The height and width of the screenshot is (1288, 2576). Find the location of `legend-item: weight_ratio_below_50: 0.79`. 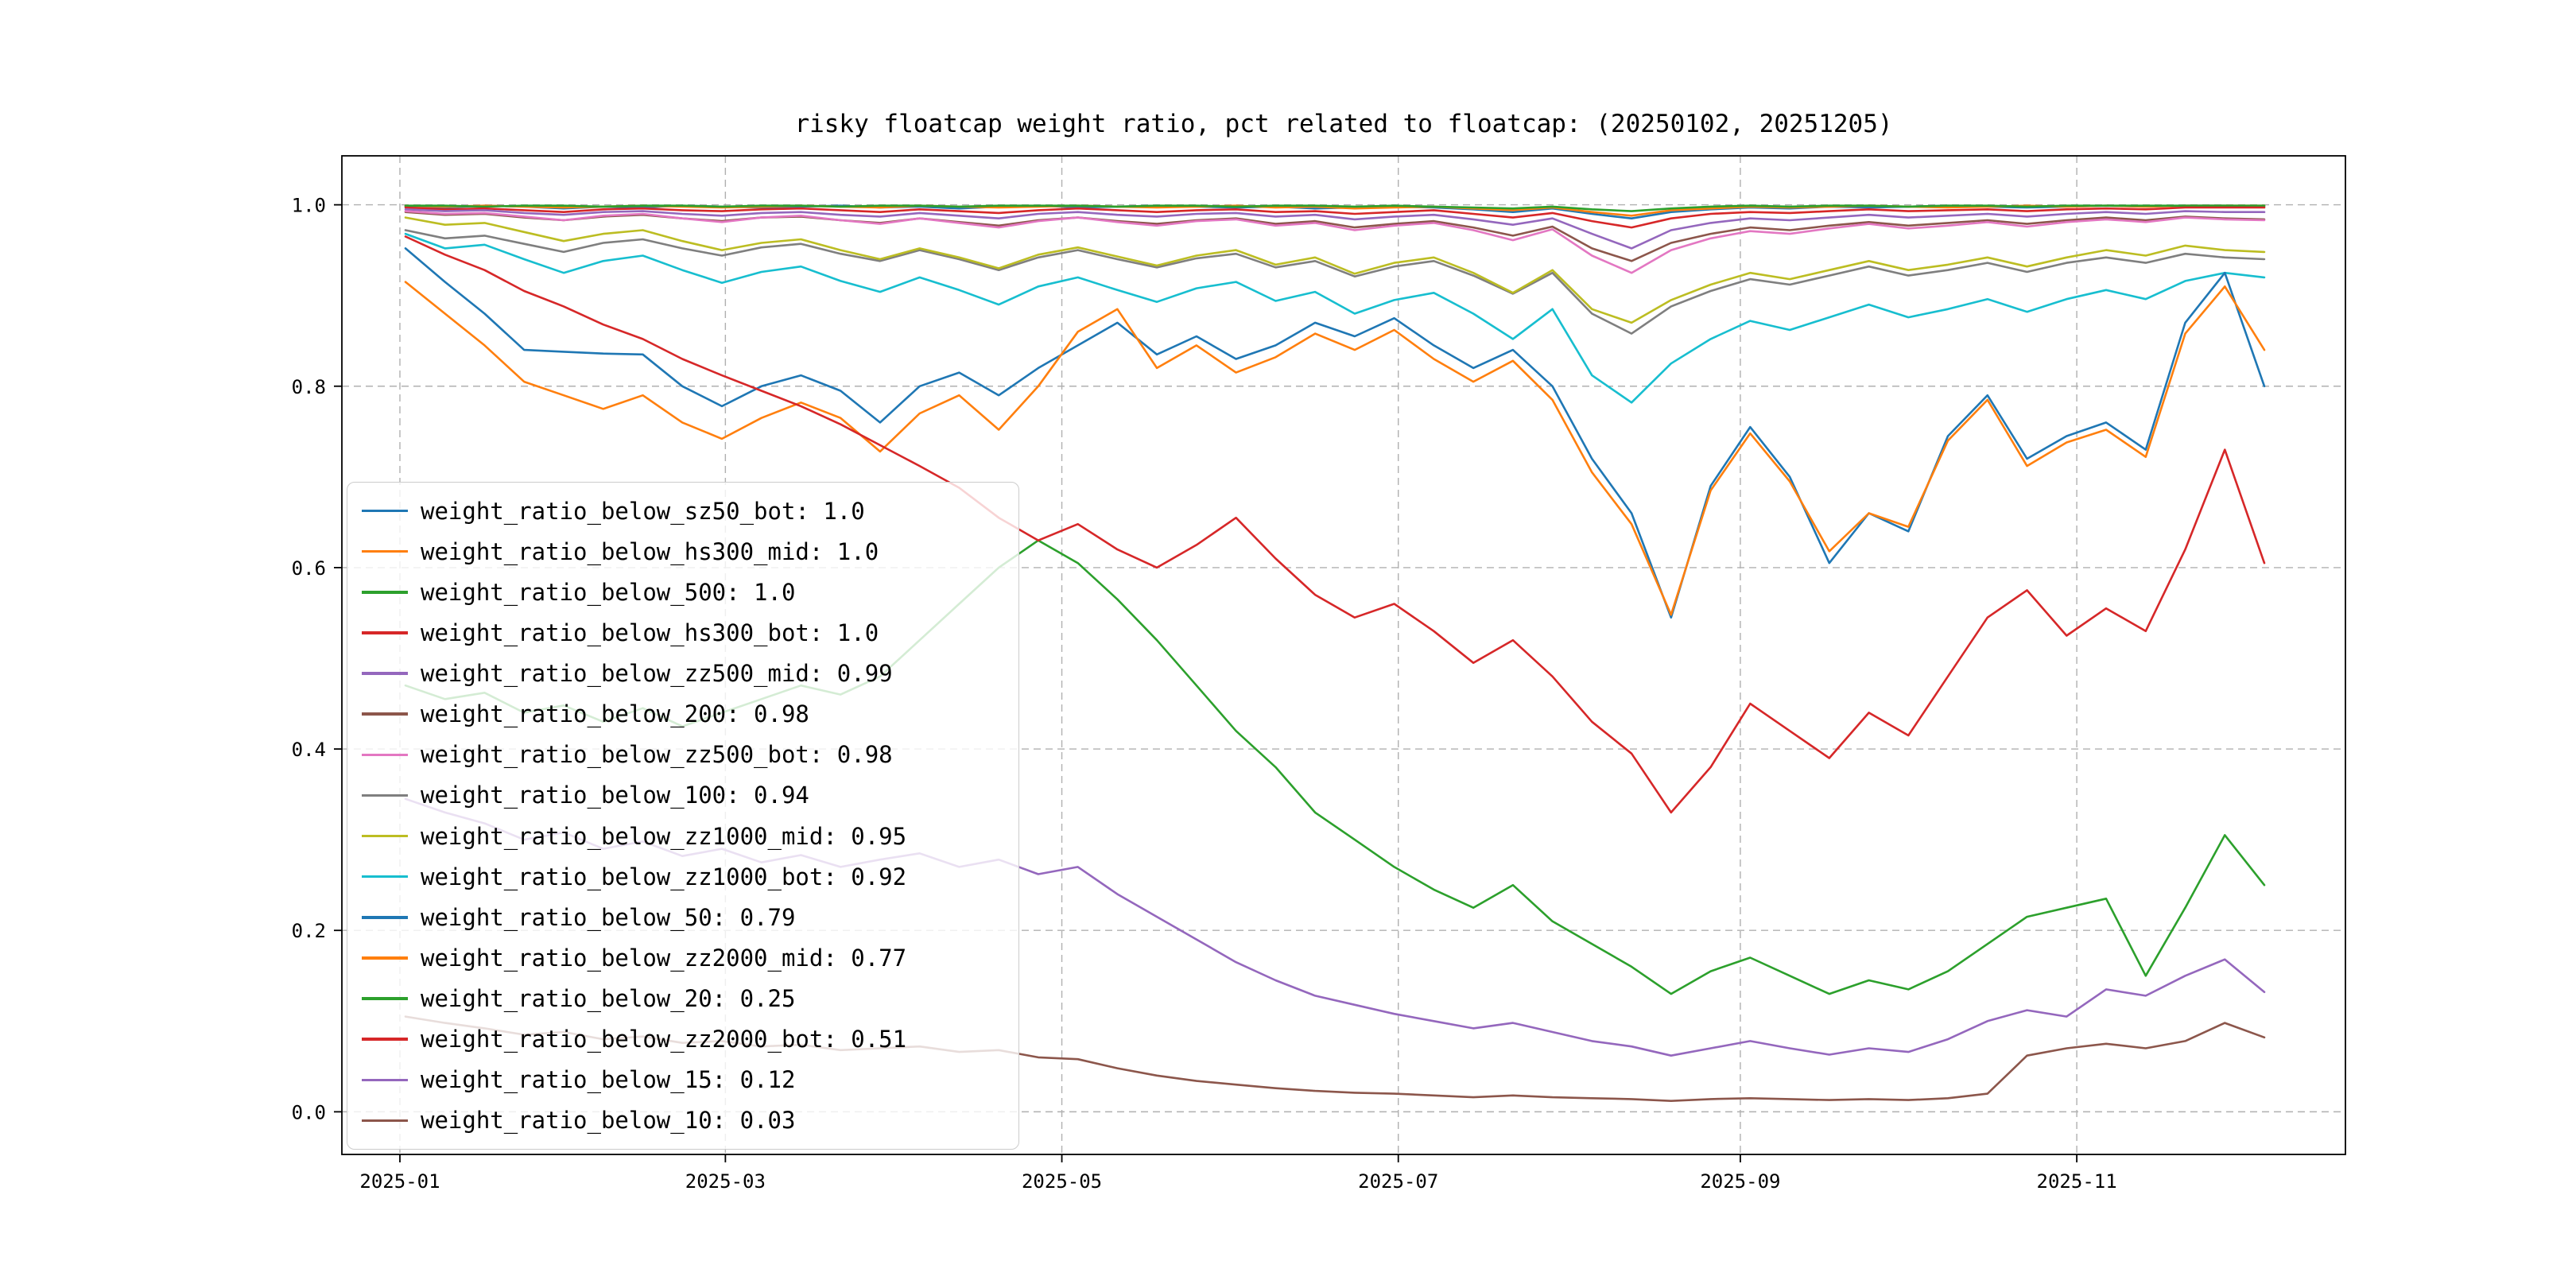

legend-item: weight_ratio_below_50: 0.79 is located at coordinates (683, 918).